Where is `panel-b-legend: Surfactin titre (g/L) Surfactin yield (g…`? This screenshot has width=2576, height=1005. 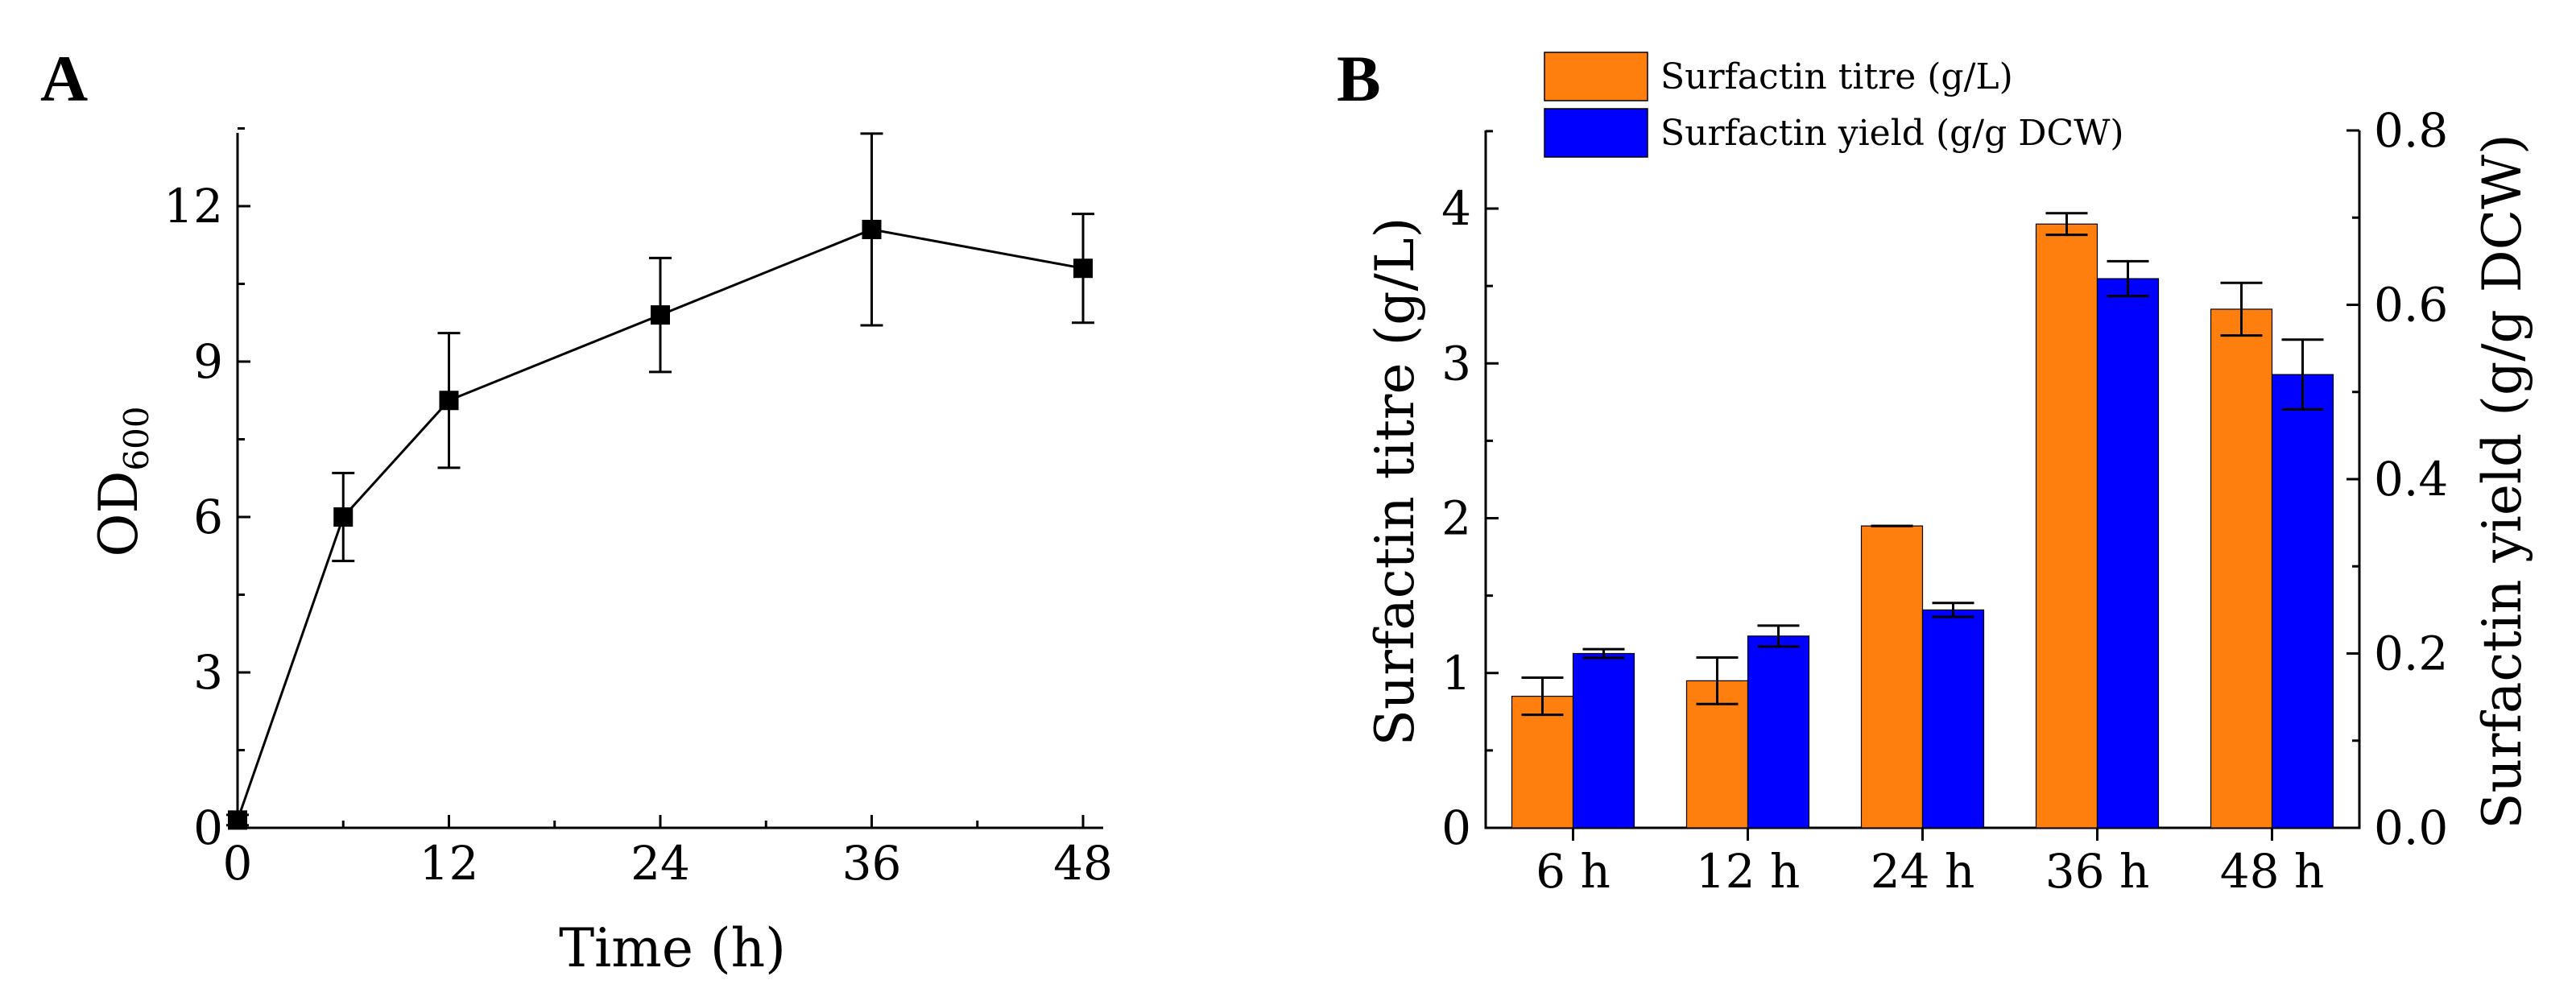 panel-b-legend: Surfactin titre (g/L) Surfactin yield (g… is located at coordinates (1834, 105).